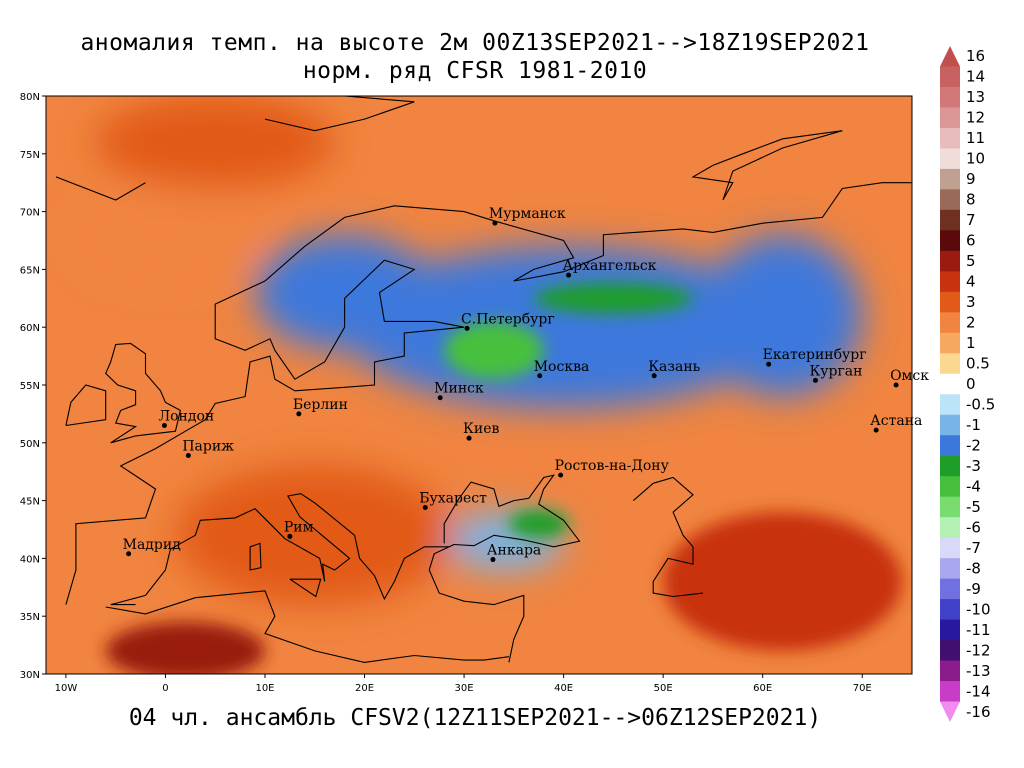 The height and width of the screenshot is (768, 1024). What do you see at coordinates (975, 77) in the screenshot?
I see `colorbar-label: 14` at bounding box center [975, 77].